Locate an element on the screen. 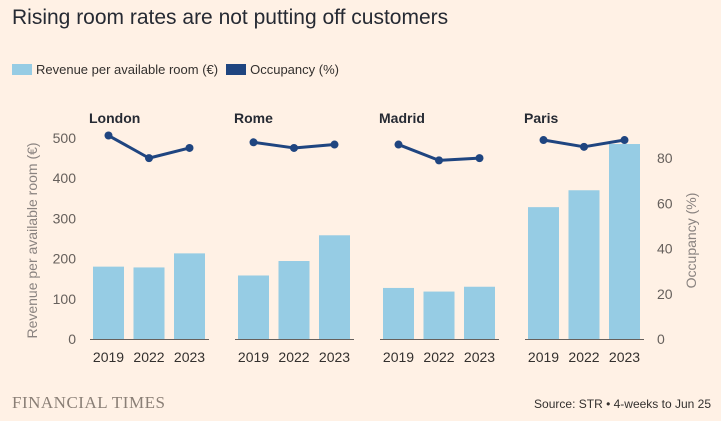 This screenshot has height=421, width=721. revpar-bar-madrid-2022 is located at coordinates (439, 315).